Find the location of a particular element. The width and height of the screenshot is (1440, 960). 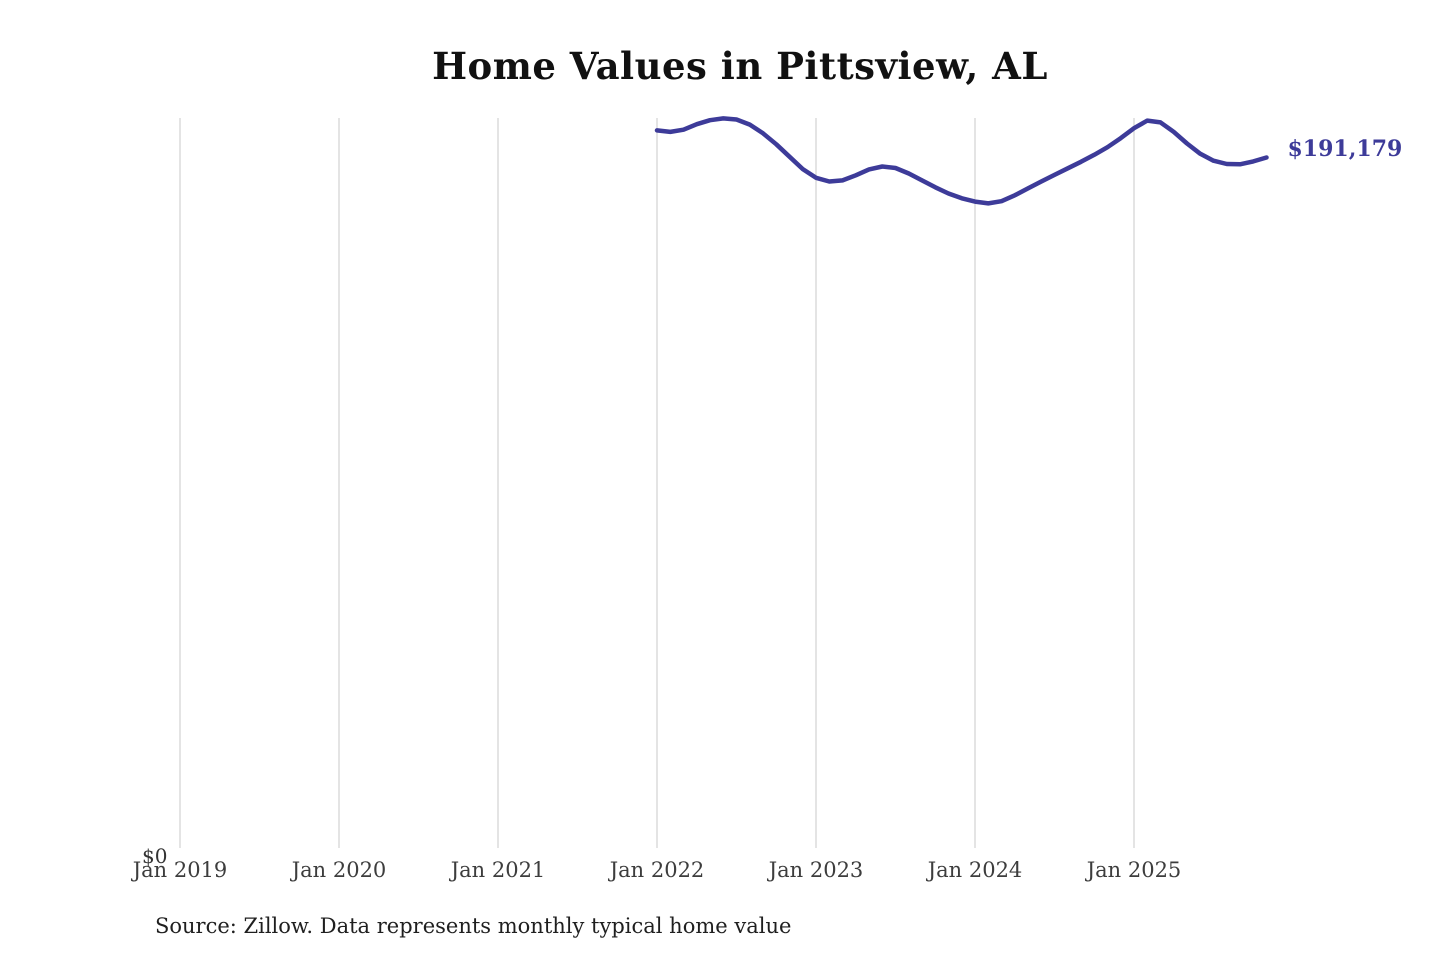

x-tick-label: Jan 2022 is located at coordinates (657, 870).